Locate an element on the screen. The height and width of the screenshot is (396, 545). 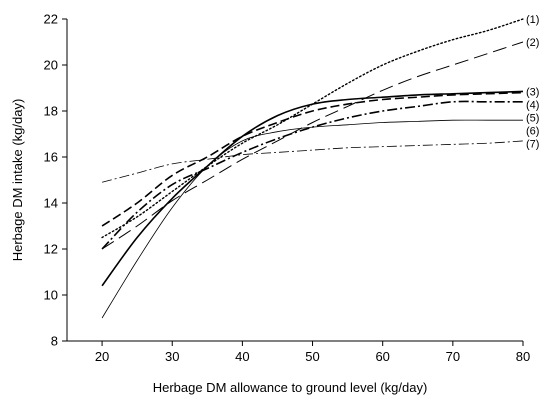
series-label-2: (2) is located at coordinates (532, 43).